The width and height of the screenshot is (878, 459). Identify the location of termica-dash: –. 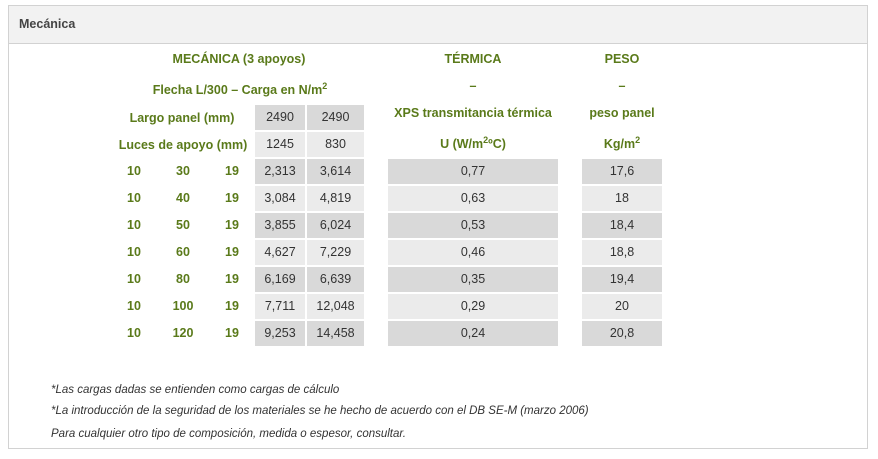
(473, 86).